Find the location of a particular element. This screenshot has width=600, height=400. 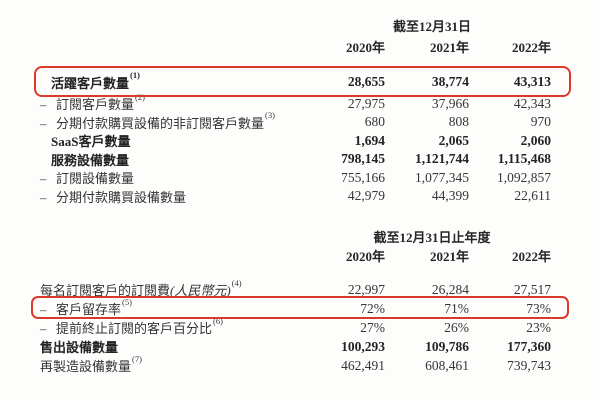

value-cell-2020: 28,655 is located at coordinates (366, 81).